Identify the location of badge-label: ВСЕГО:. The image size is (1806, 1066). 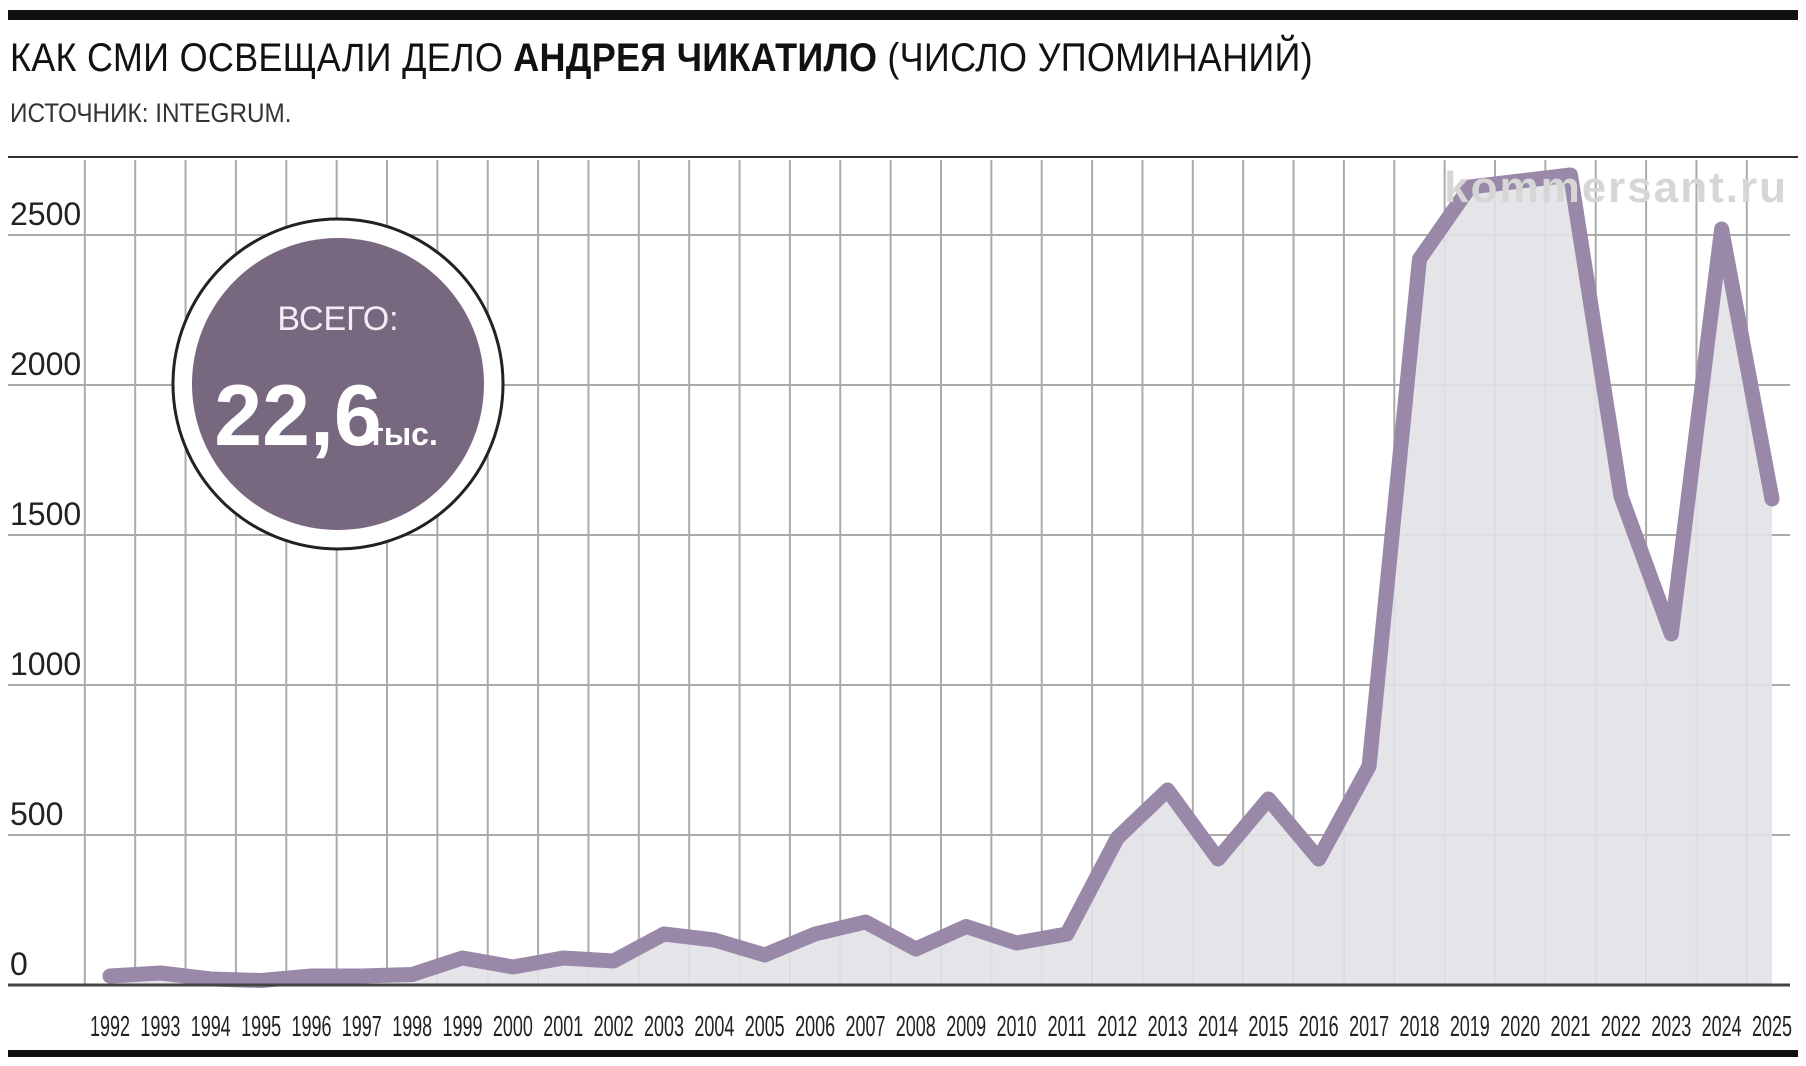
(337, 319).